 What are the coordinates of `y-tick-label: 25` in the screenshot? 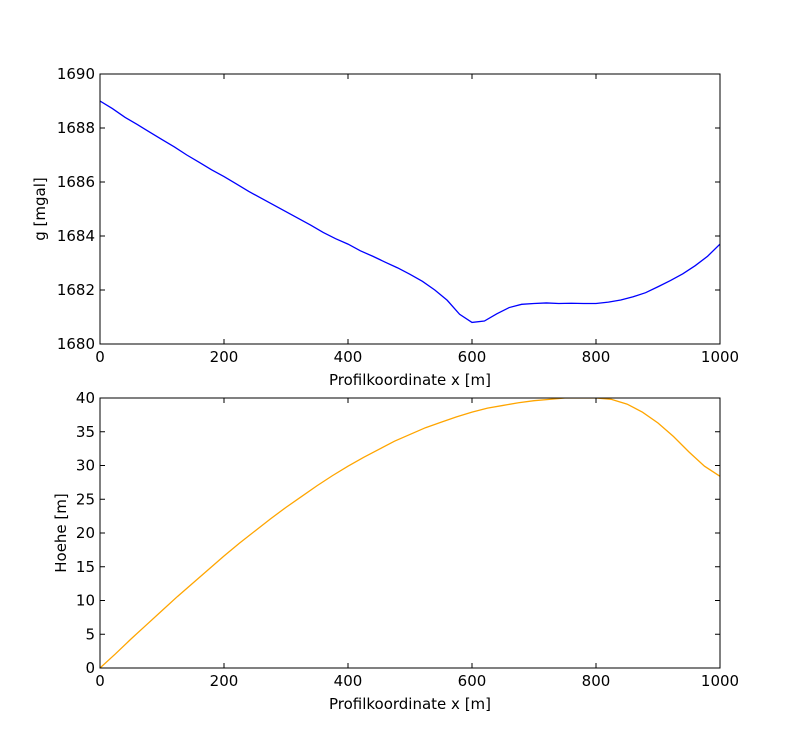 It's located at (85, 499).